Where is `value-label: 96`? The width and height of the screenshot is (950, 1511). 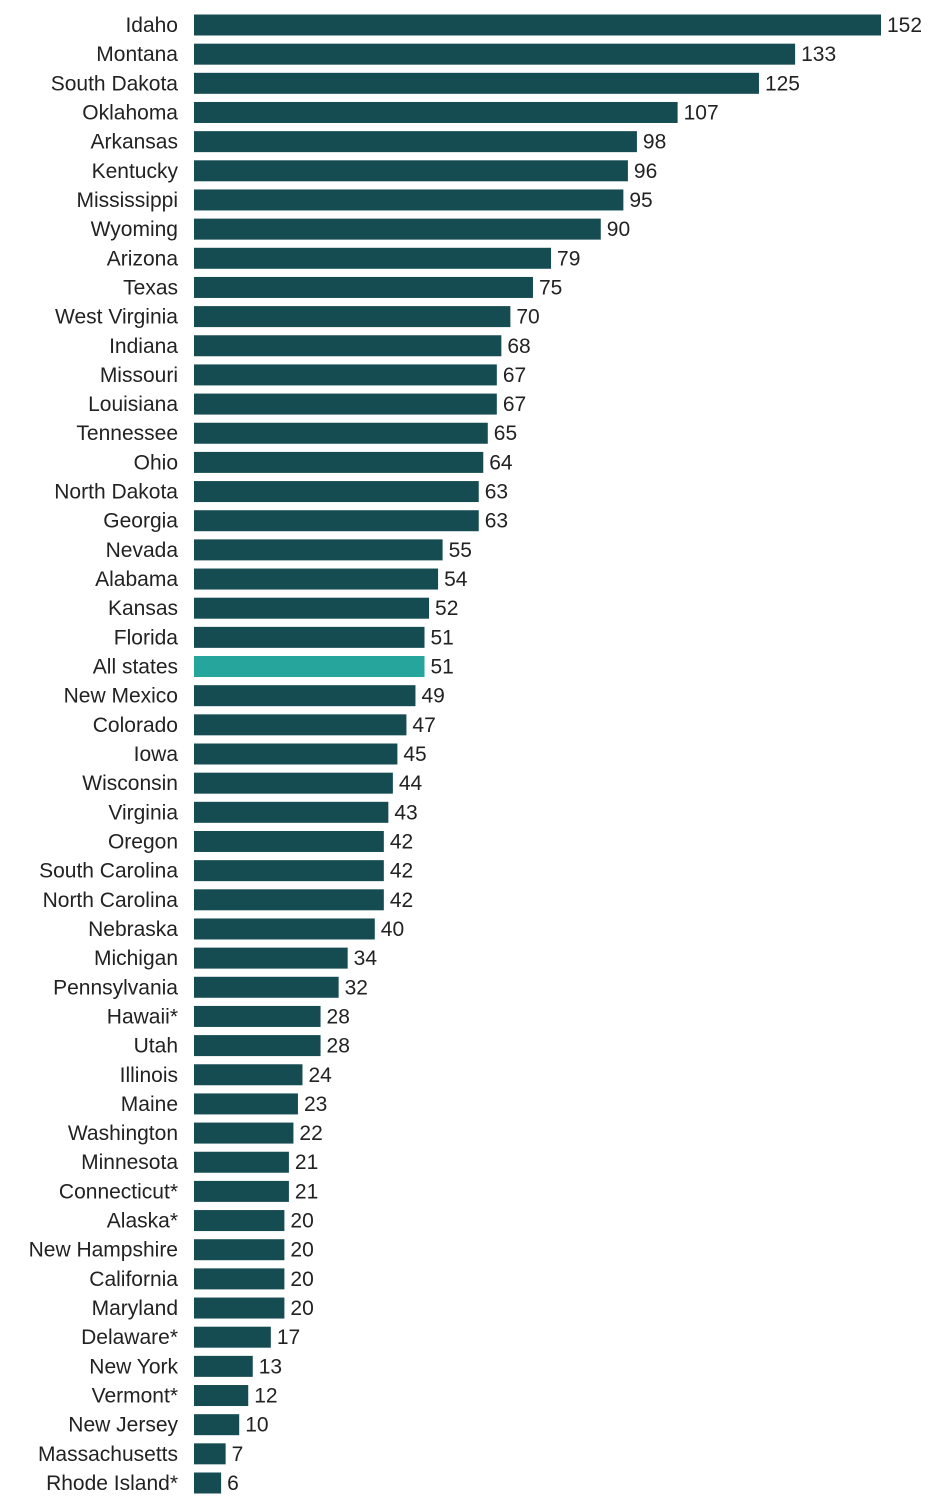 value-label: 96 is located at coordinates (645, 171).